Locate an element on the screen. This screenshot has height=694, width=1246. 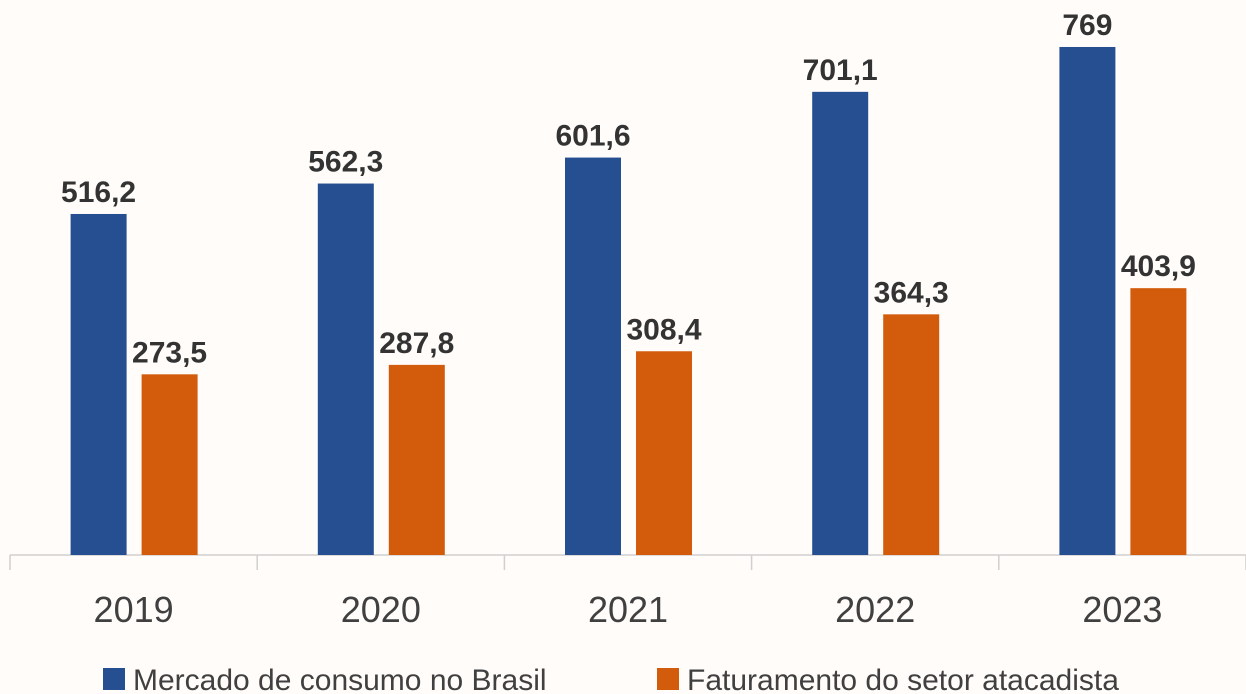
x-tick-label: 2019 is located at coordinates (134, 609).